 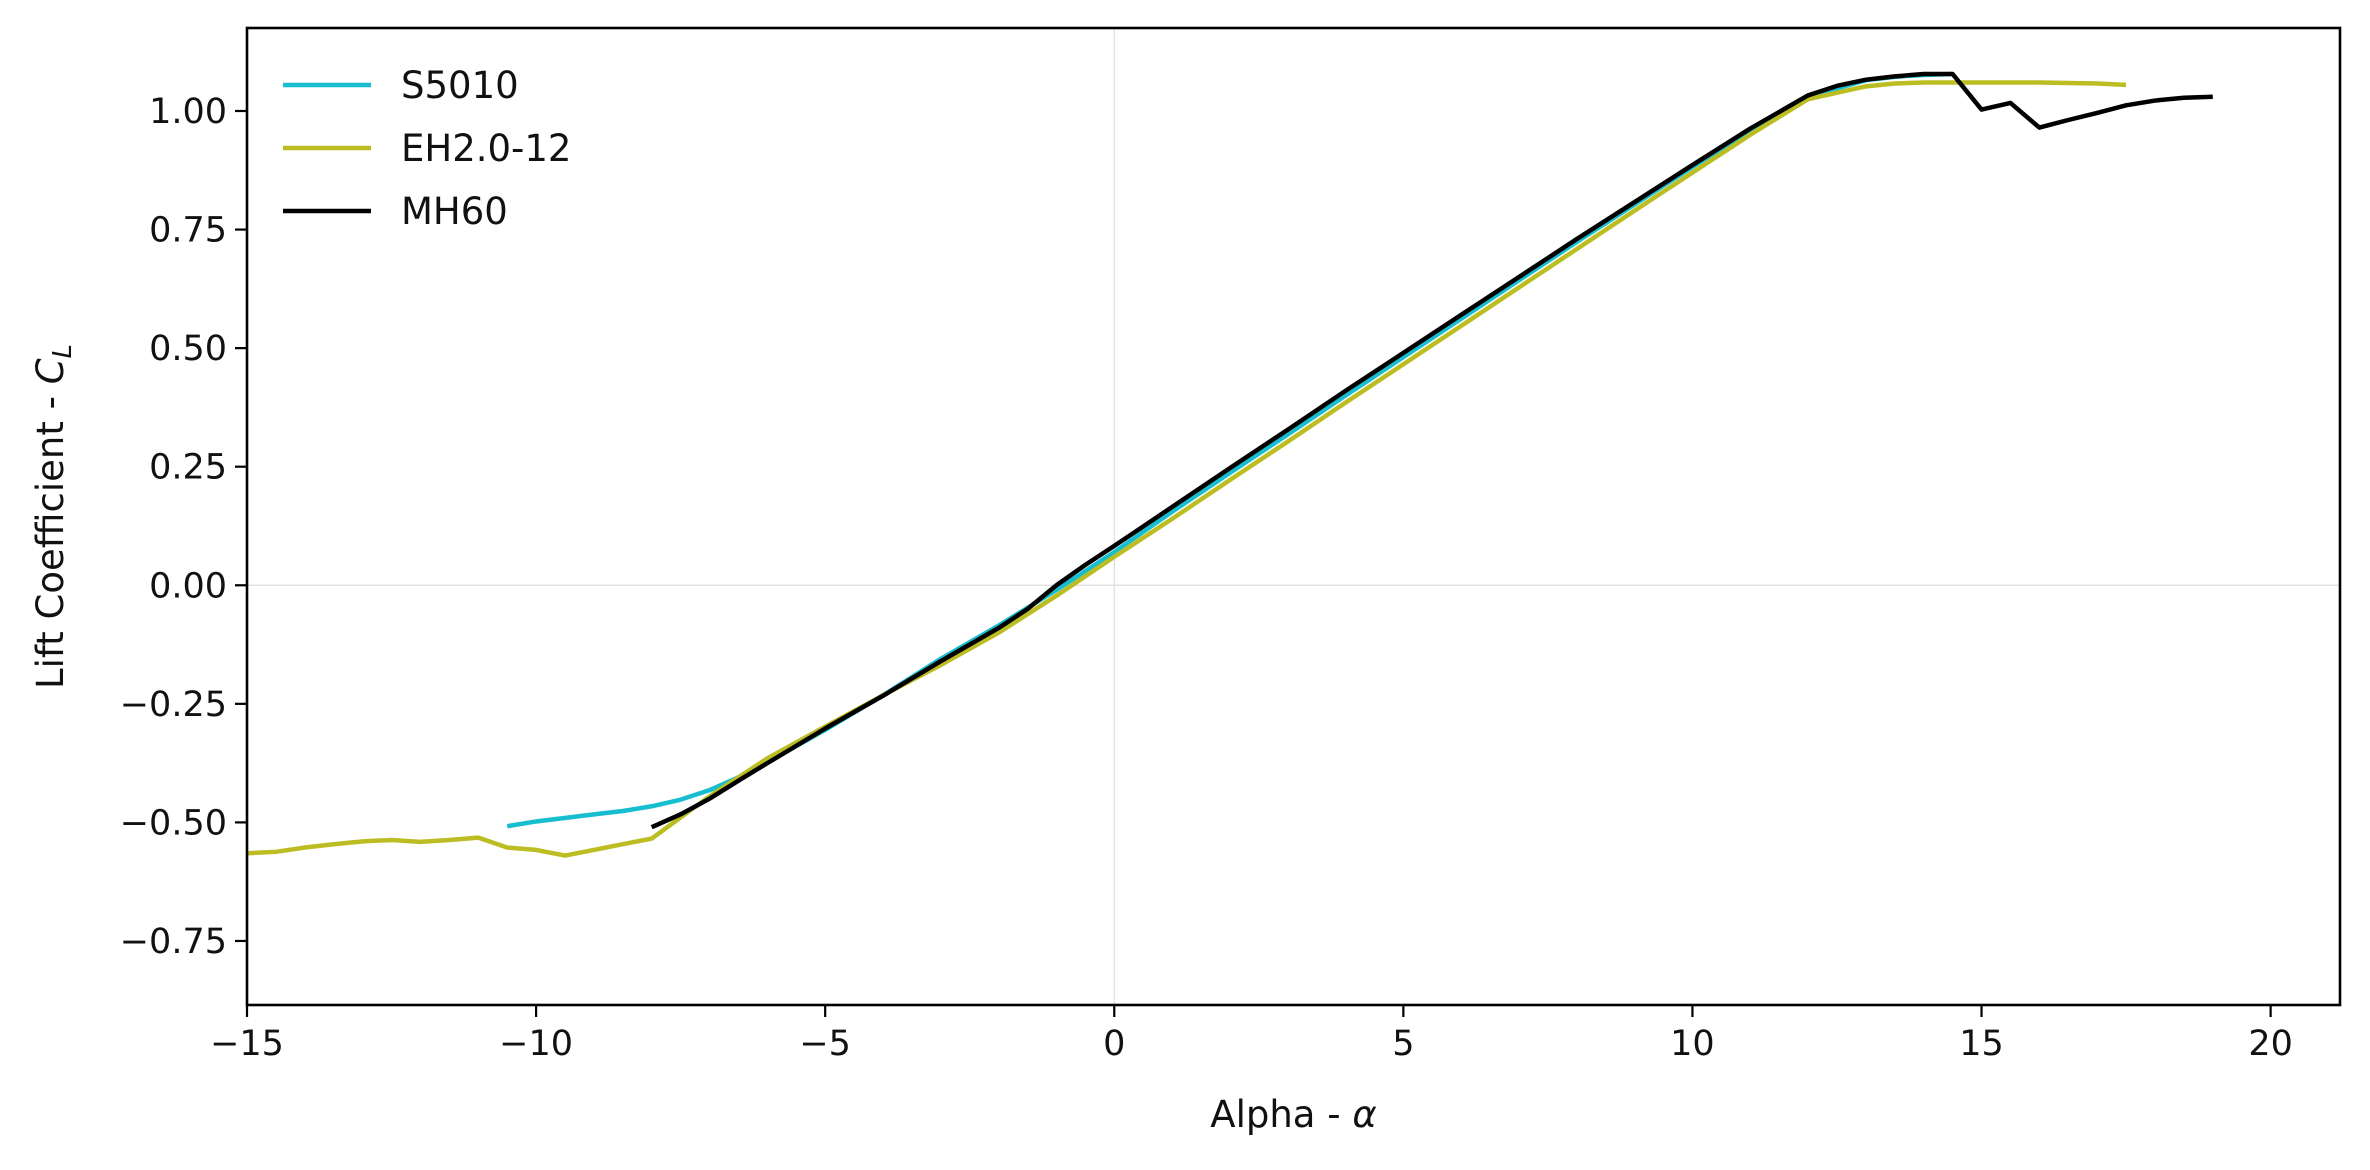 What do you see at coordinates (1981, 1044) in the screenshot?
I see `x-tick-label: 15` at bounding box center [1981, 1044].